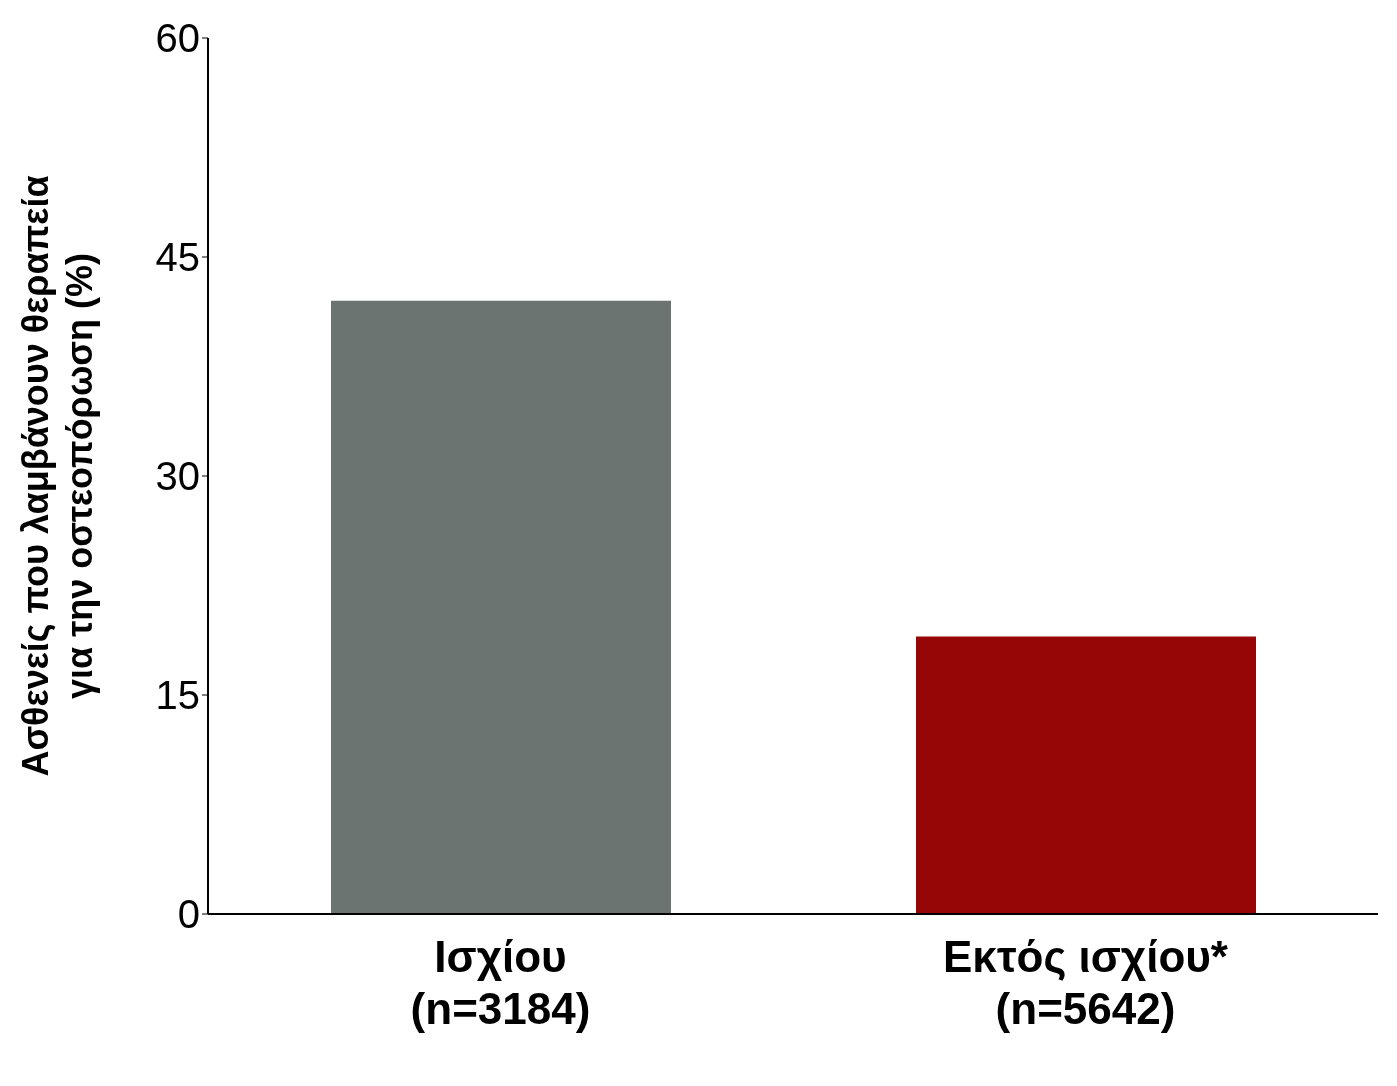  Describe the element at coordinates (177, 695) in the screenshot. I see `y-tick-label: 15` at that location.